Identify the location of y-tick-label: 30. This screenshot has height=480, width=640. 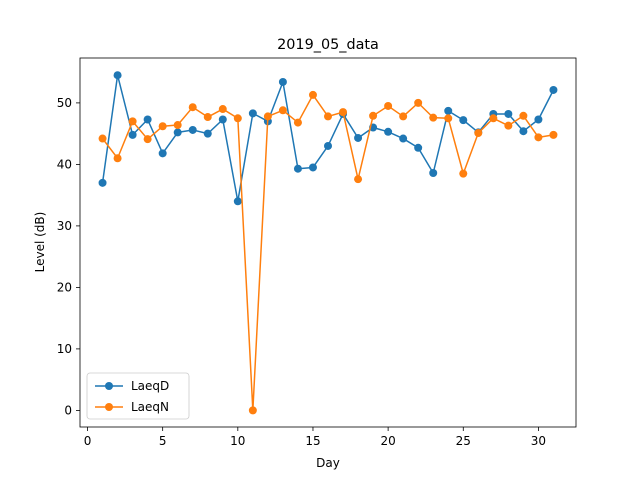
(64, 226).